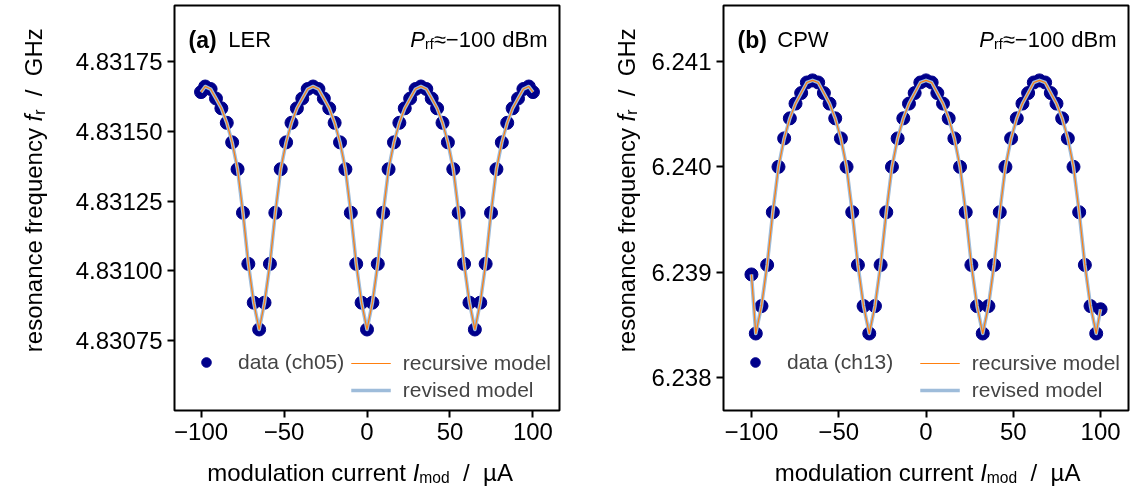  What do you see at coordinates (681, 378) in the screenshot?
I see `y-tick-label: 6.238` at bounding box center [681, 378].